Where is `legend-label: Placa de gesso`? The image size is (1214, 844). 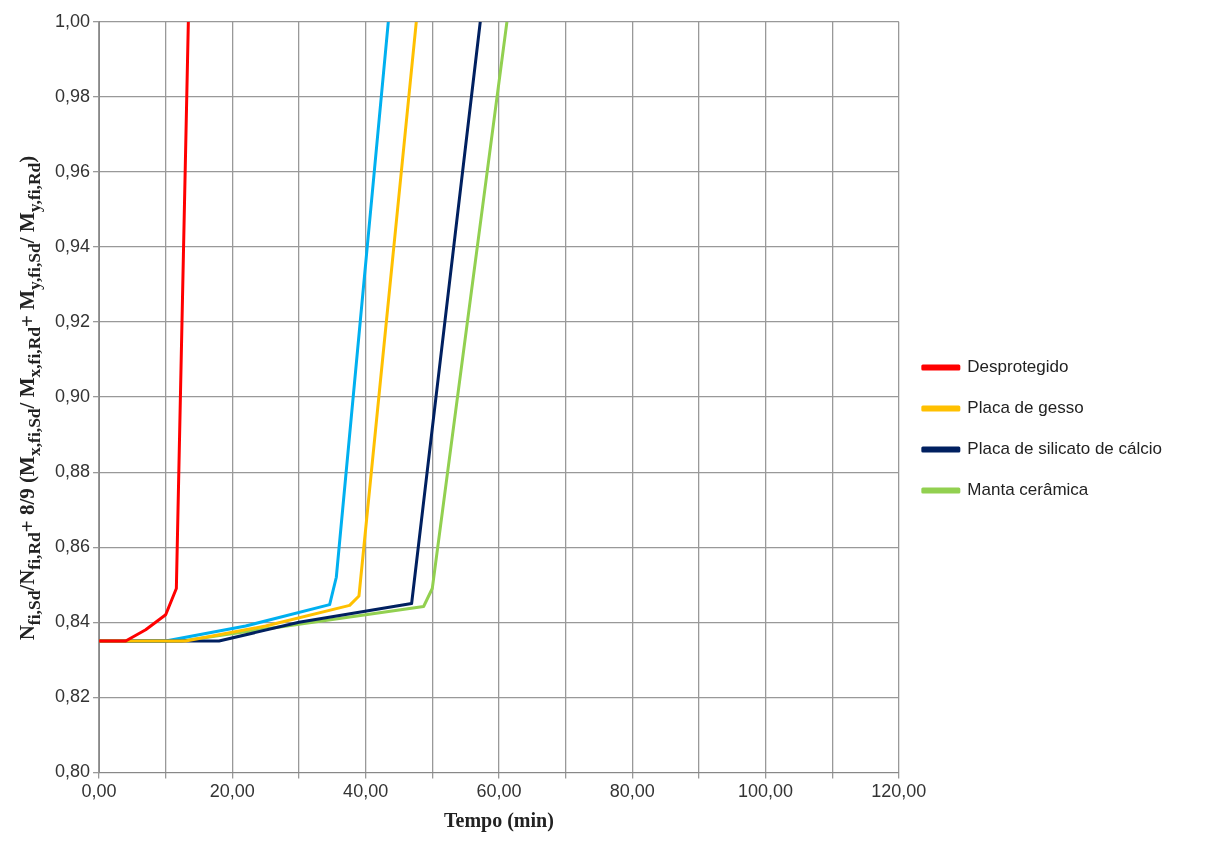 legend-label: Placa de gesso is located at coordinates (1025, 408).